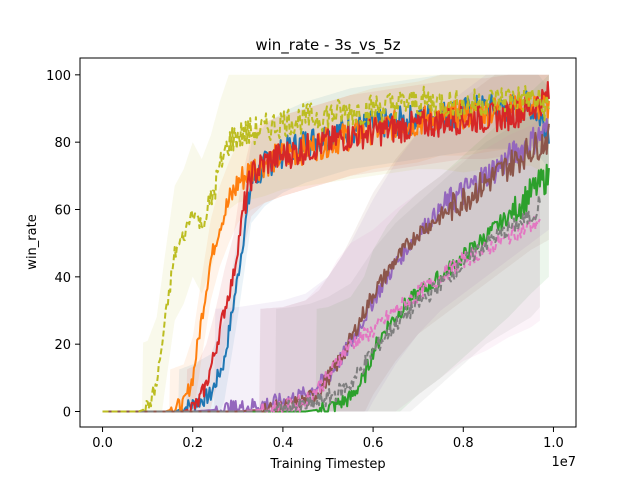  What do you see at coordinates (58, 76) in the screenshot?
I see `y-tick-label: 100` at bounding box center [58, 76].